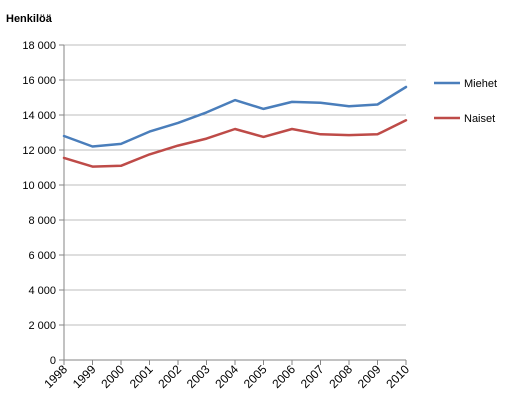 The image size is (521, 419). Describe the element at coordinates (479, 119) in the screenshot. I see `legend-label: Naiset` at that location.